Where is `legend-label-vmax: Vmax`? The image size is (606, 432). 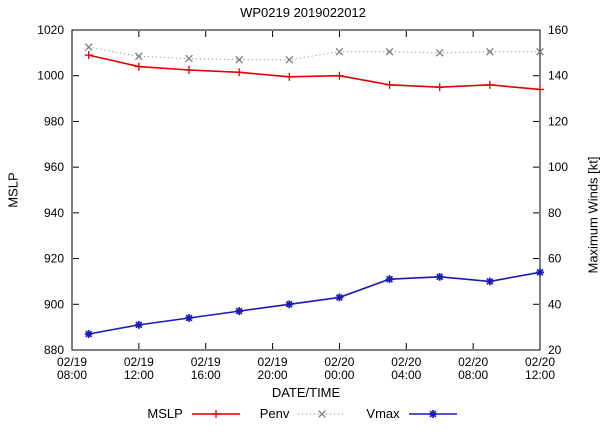
legend-label-vmax: Vmax is located at coordinates (383, 413).